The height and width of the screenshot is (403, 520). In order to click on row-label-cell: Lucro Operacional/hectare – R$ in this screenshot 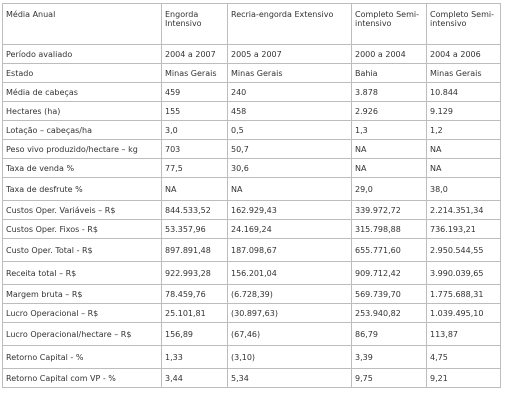, I will do `click(82, 334)`.